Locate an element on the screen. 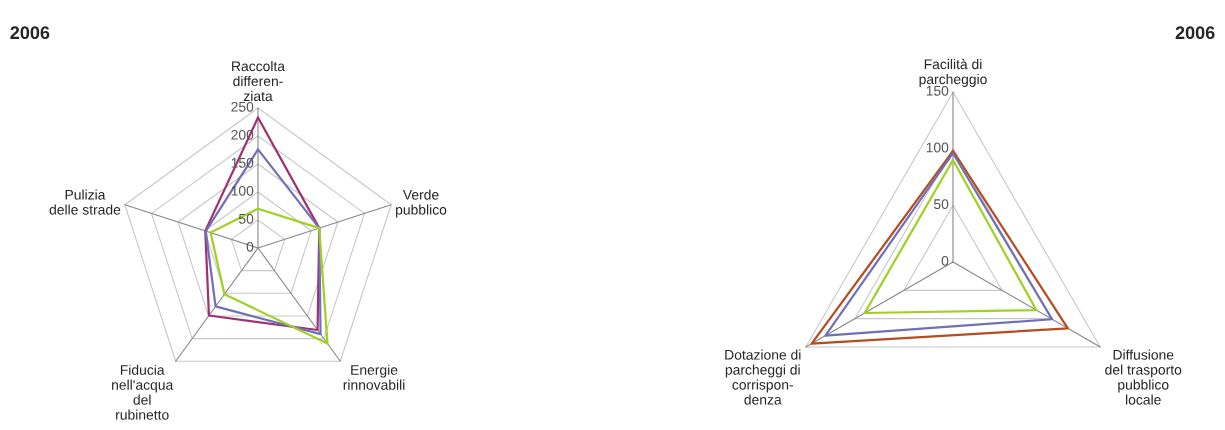 The width and height of the screenshot is (1225, 430). y-tick-label: 150 is located at coordinates (937, 90).